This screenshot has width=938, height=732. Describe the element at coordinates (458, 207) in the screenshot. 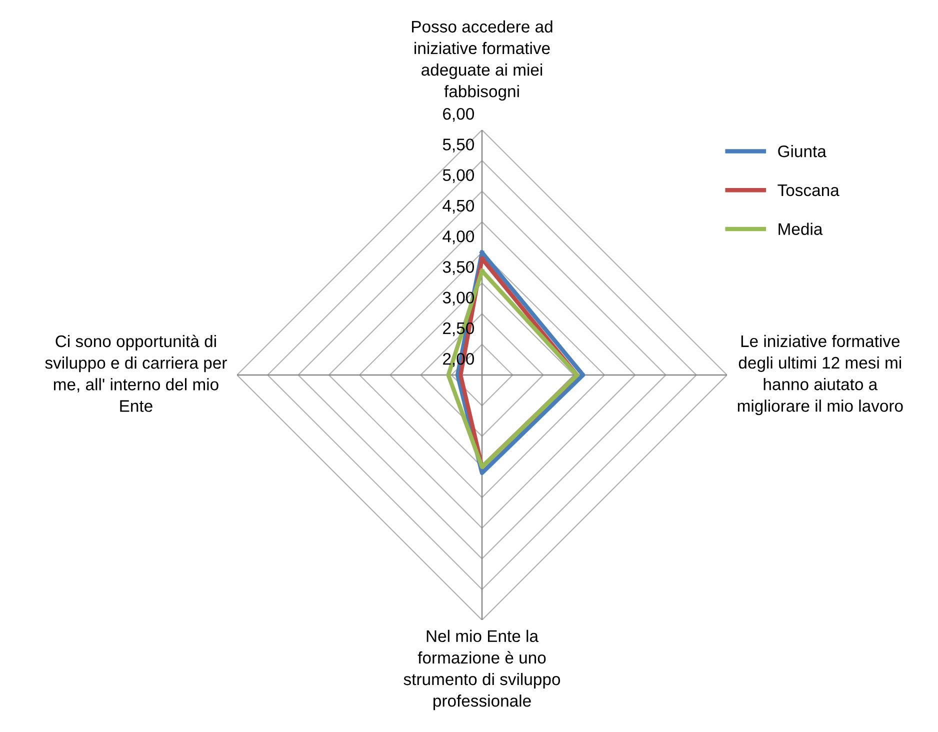

I see `y-tick-label: 4,50` at that location.